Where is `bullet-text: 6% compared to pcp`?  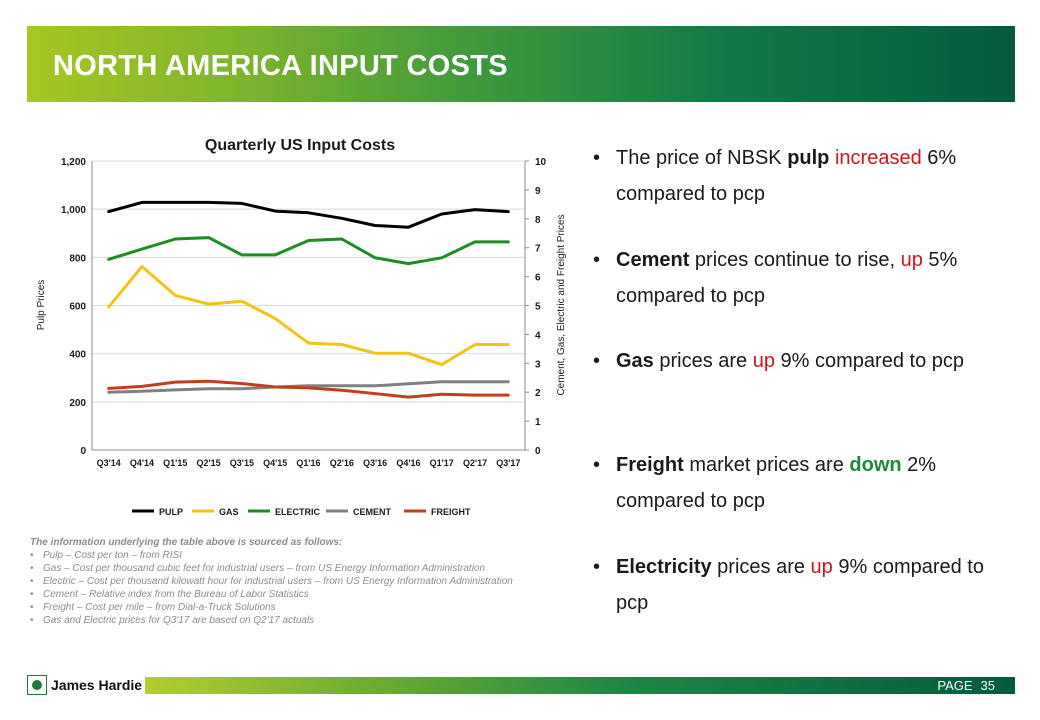
bullet-text: 6% compared to pcp is located at coordinates (786, 176).